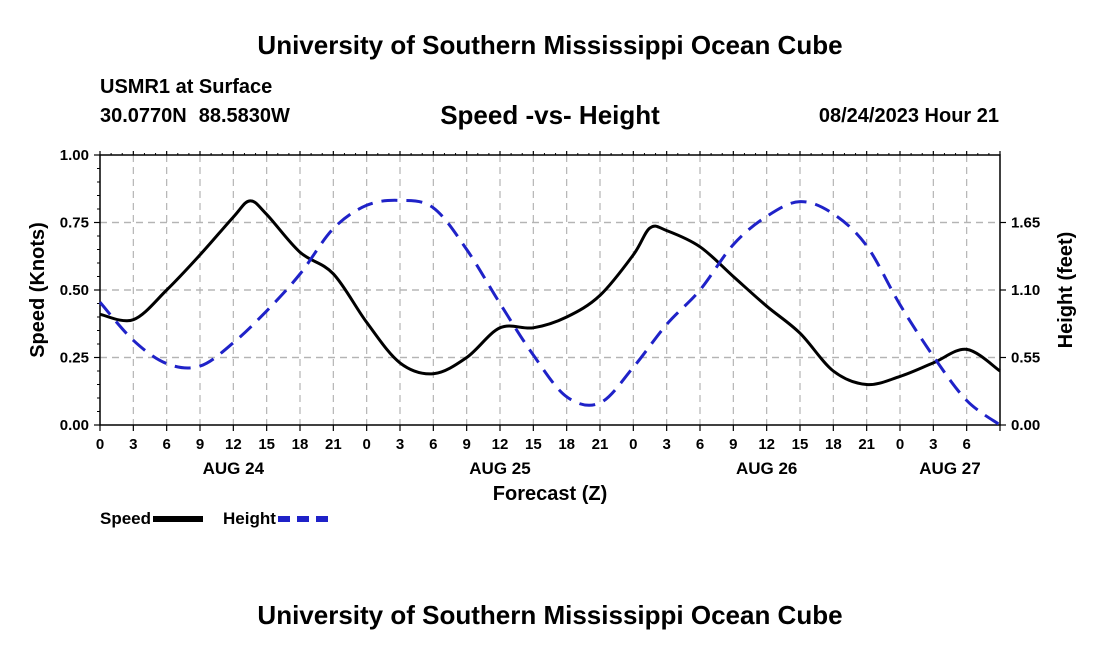 This screenshot has height=650, width=1100. I want to click on x-day-label: AUG 24, so click(234, 468).